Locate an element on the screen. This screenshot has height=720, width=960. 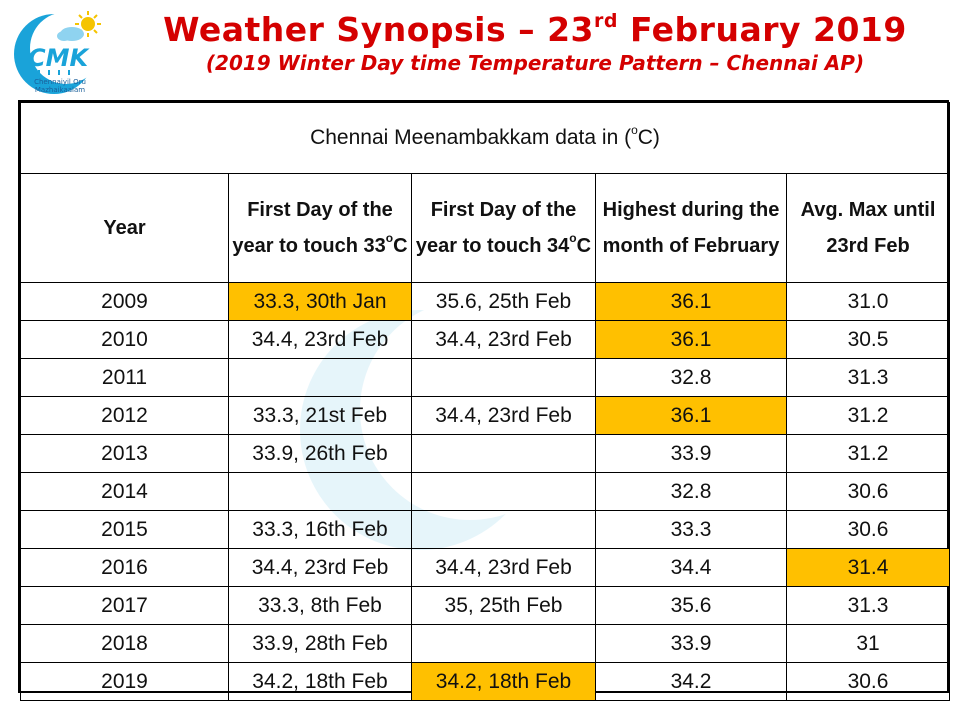
table-row: 2015 33.3, 16th Feb 33.3 30.6 is located at coordinates (485, 529).